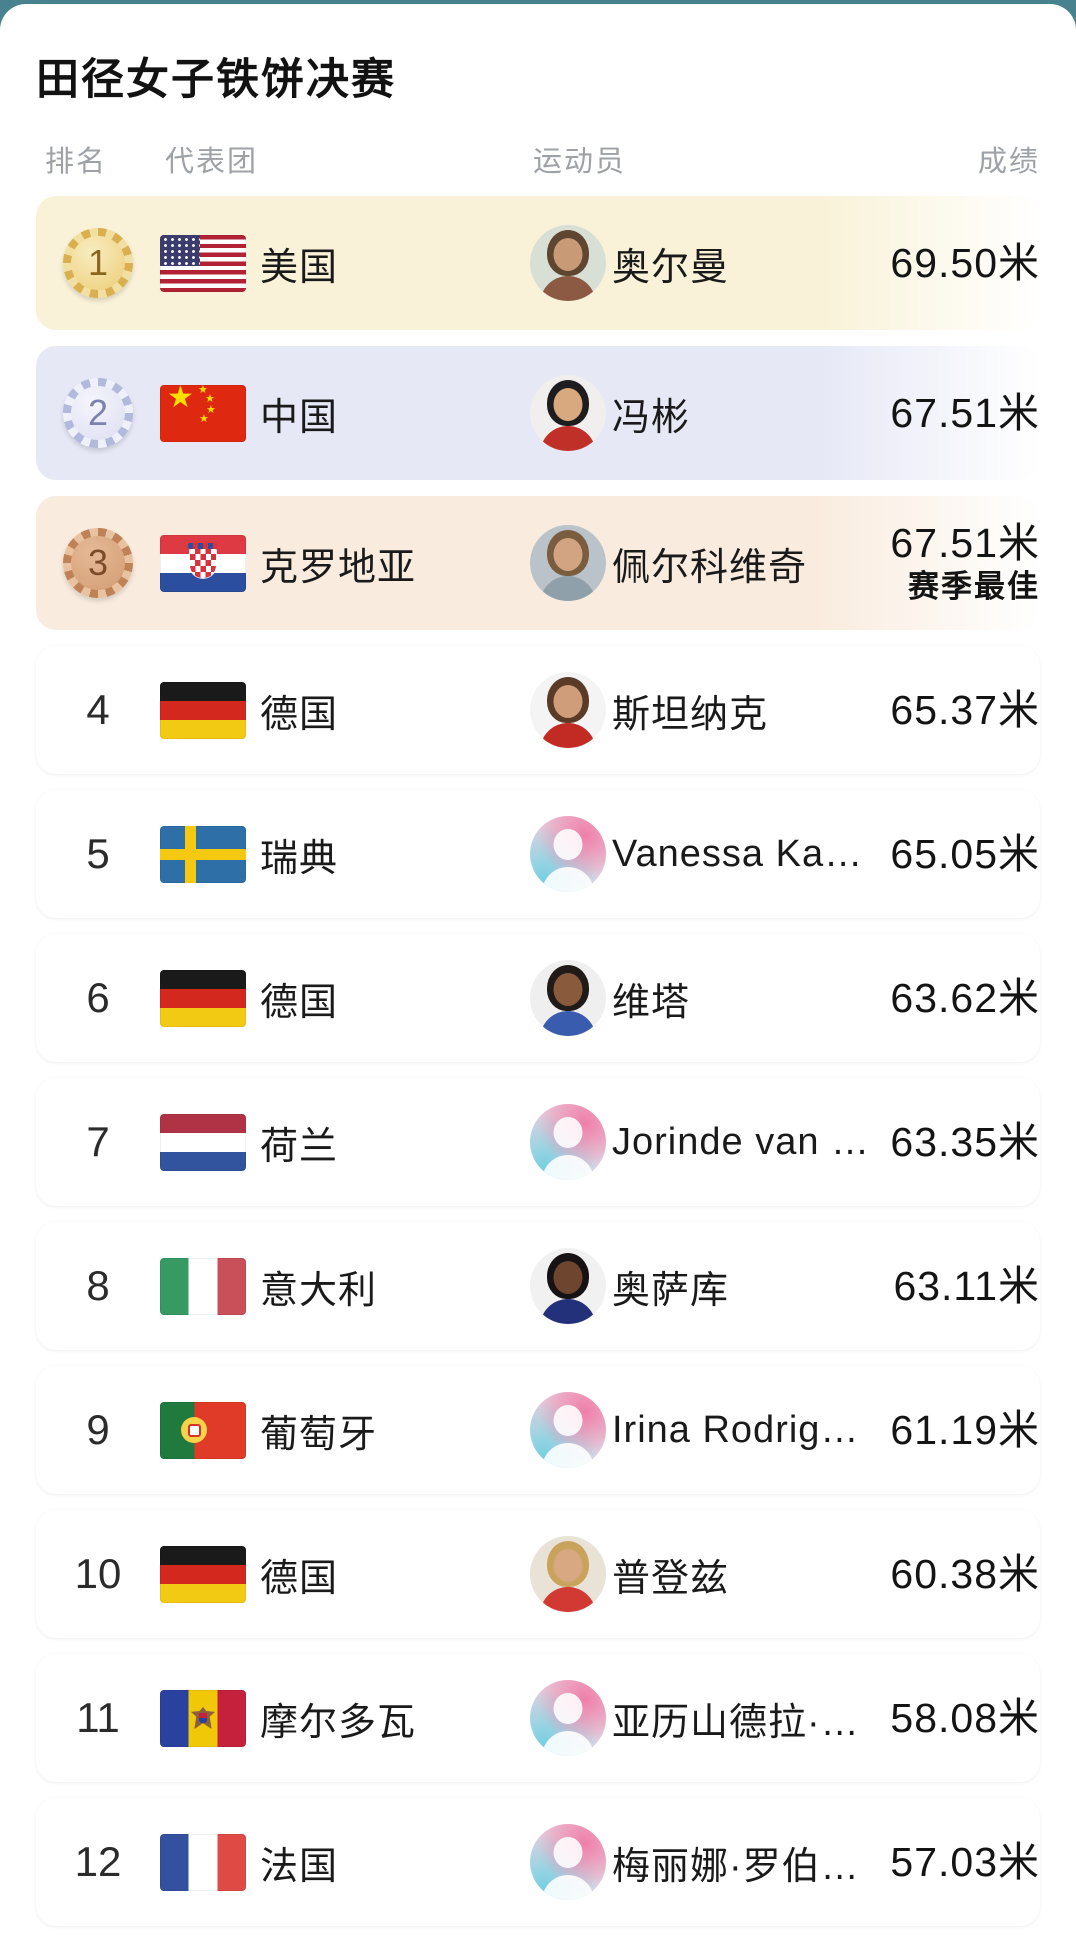  I want to click on result-note: 赛季最佳, so click(974, 586).